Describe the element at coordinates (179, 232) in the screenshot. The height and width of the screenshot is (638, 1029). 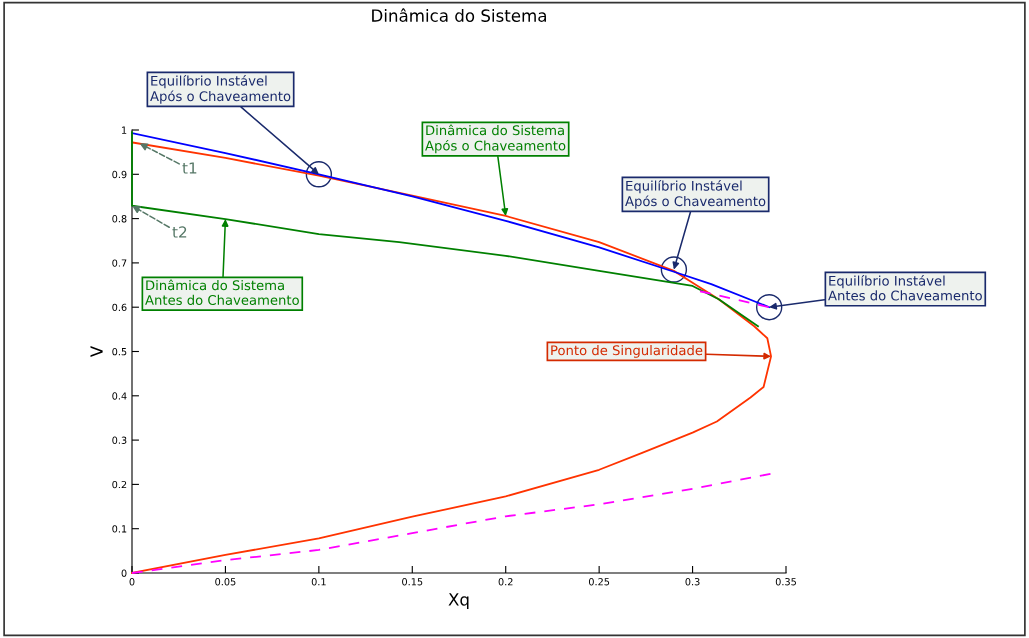
I see `annotation: t2` at that location.